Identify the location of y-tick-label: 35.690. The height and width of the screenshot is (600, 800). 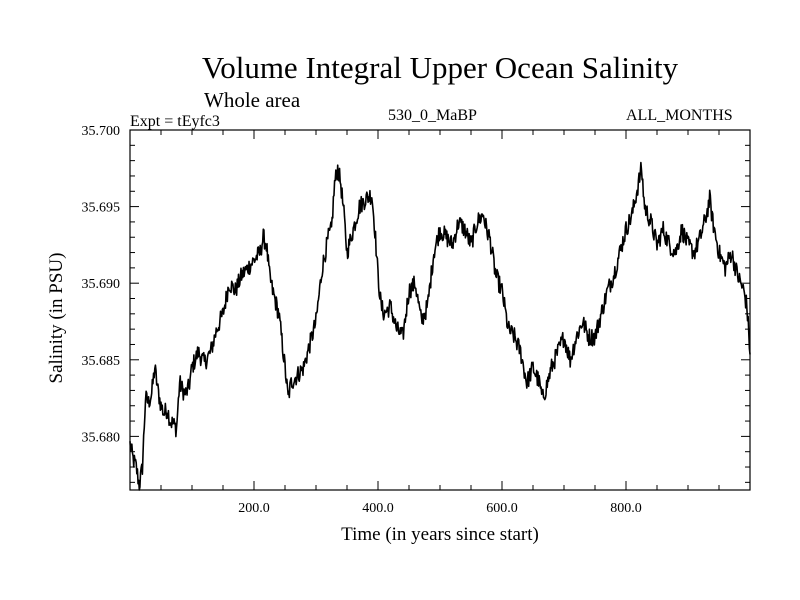
(101, 284).